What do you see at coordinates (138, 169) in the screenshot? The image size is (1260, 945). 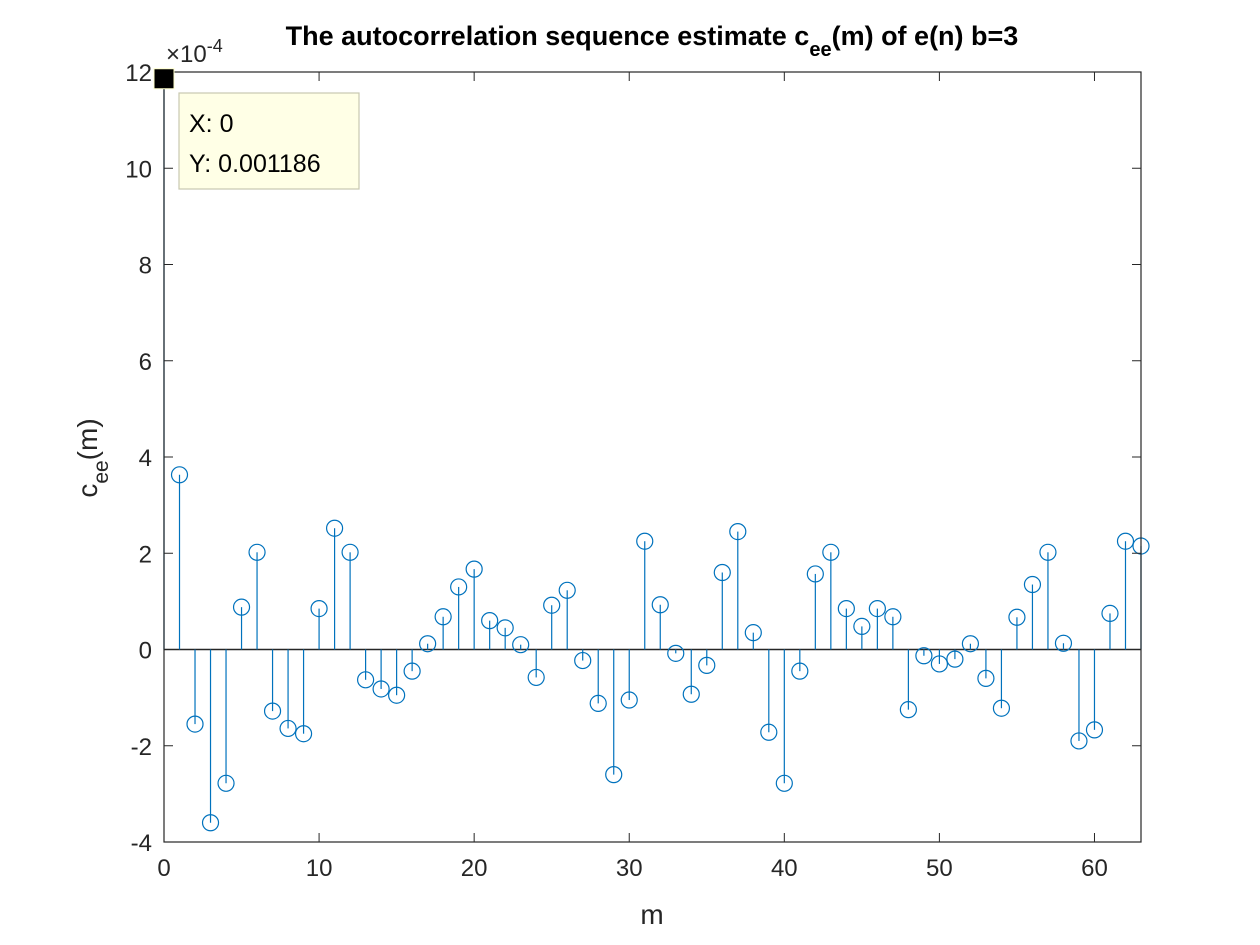 I see `y-tick-label: 10` at bounding box center [138, 169].